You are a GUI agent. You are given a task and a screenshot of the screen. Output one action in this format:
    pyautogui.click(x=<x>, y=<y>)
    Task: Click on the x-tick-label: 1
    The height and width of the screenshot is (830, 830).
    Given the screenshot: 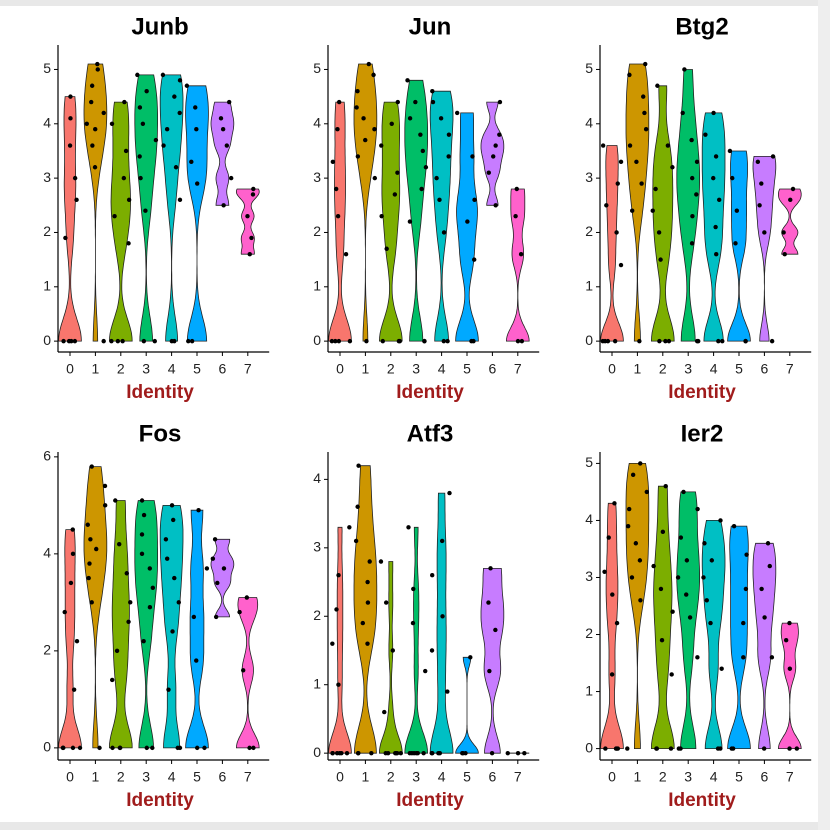 What is the action you would take?
    pyautogui.click(x=96, y=369)
    